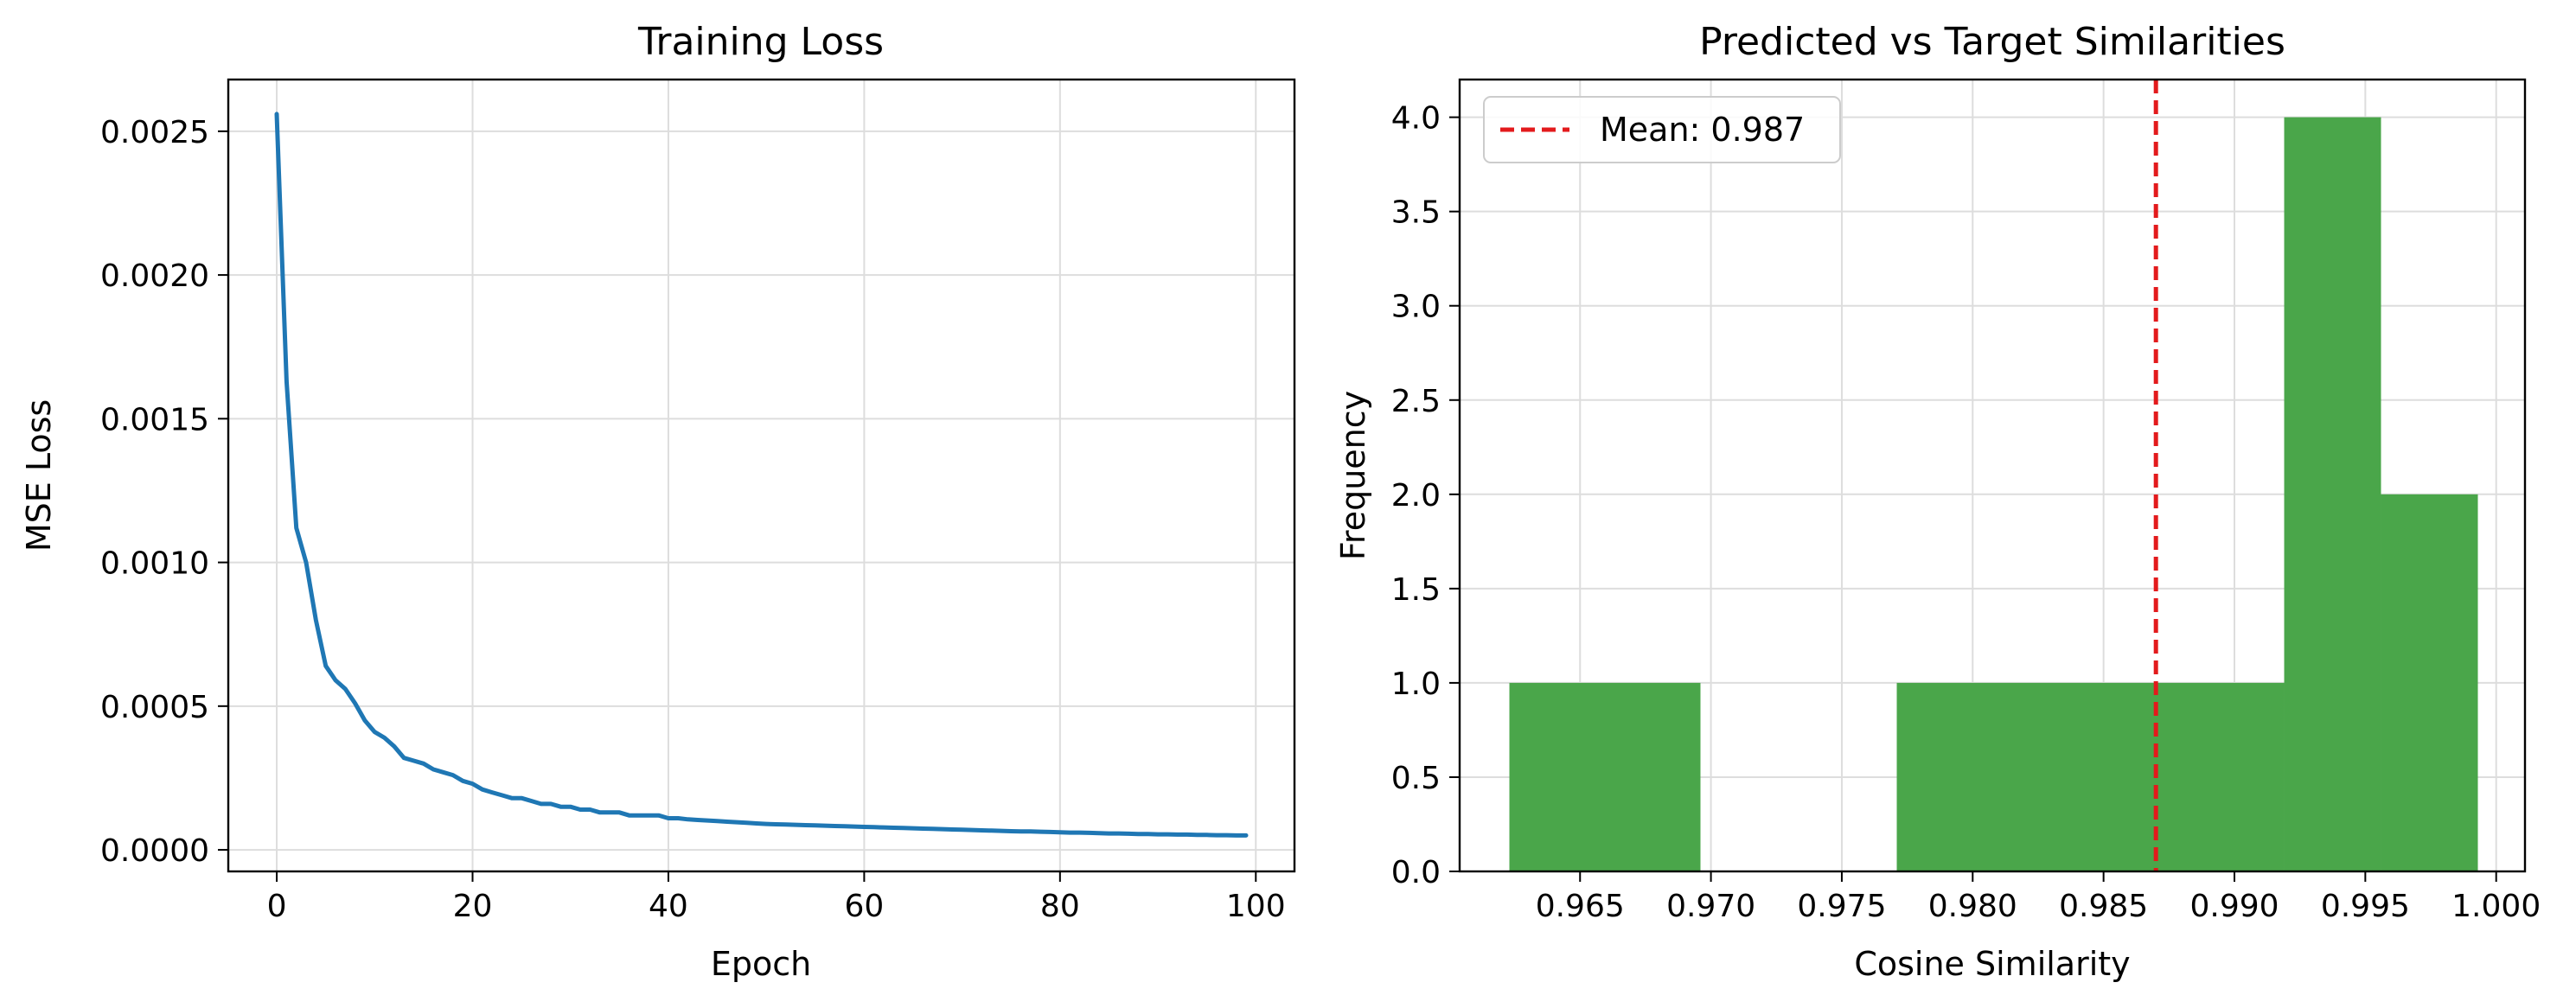 The image size is (2576, 1008). What do you see at coordinates (2104, 906) in the screenshot?
I see `similarity-x-tick-label: 0.985` at bounding box center [2104, 906].